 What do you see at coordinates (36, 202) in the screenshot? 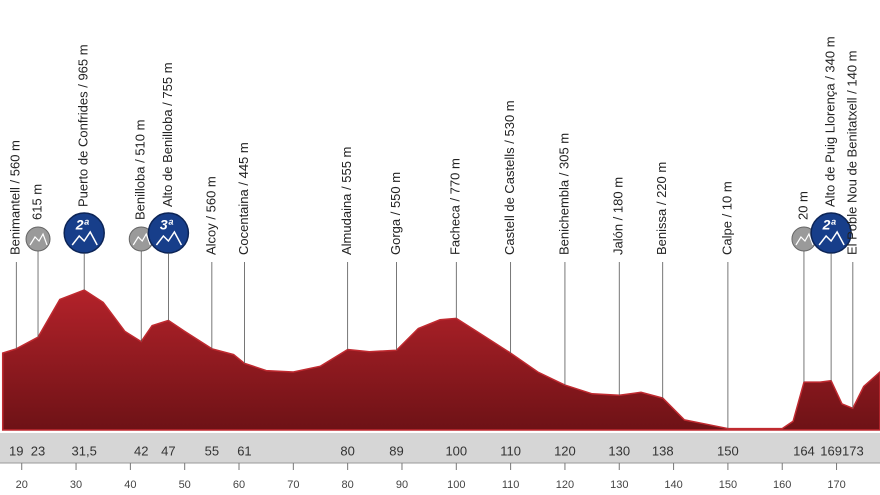
I see `place-label: 615 m` at bounding box center [36, 202].